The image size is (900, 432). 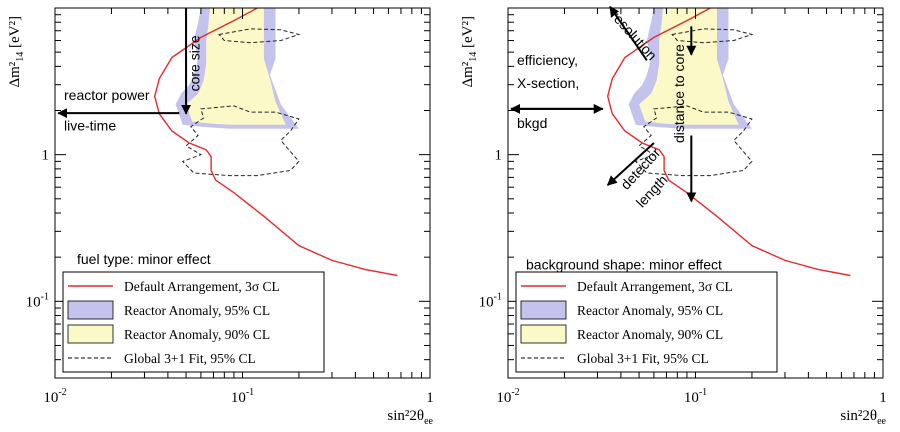 What do you see at coordinates (144, 259) in the screenshot?
I see `fuel-type-note: fuel type: minor effect` at bounding box center [144, 259].